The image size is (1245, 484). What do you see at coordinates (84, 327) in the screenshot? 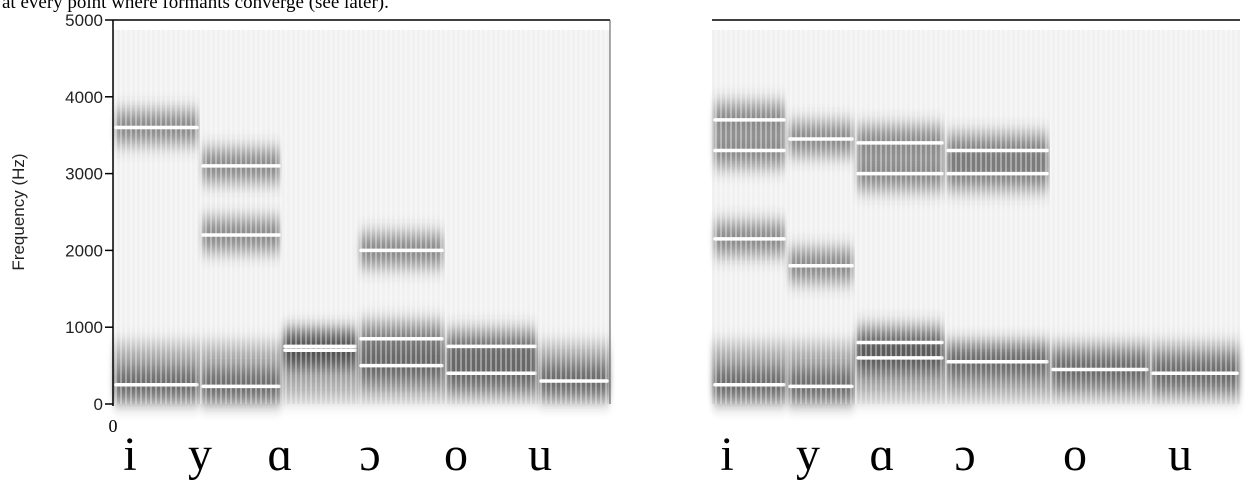
I see `y-tick-label: 1000` at bounding box center [84, 327].